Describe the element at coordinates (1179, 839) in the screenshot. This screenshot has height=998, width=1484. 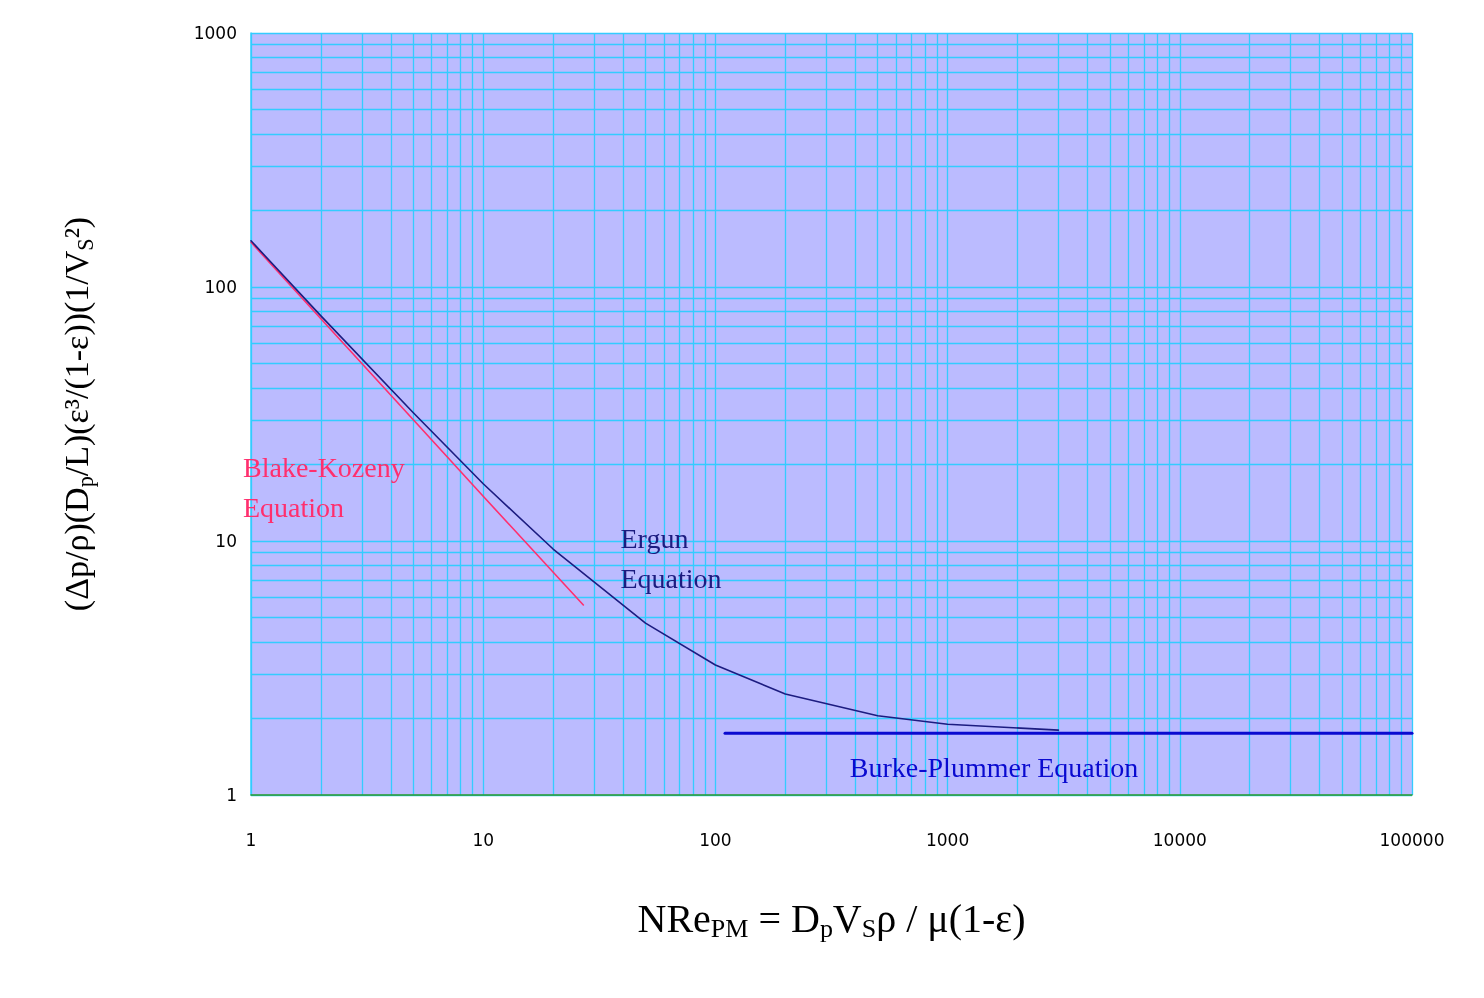
I see `x-tick-label: 10000` at that location.